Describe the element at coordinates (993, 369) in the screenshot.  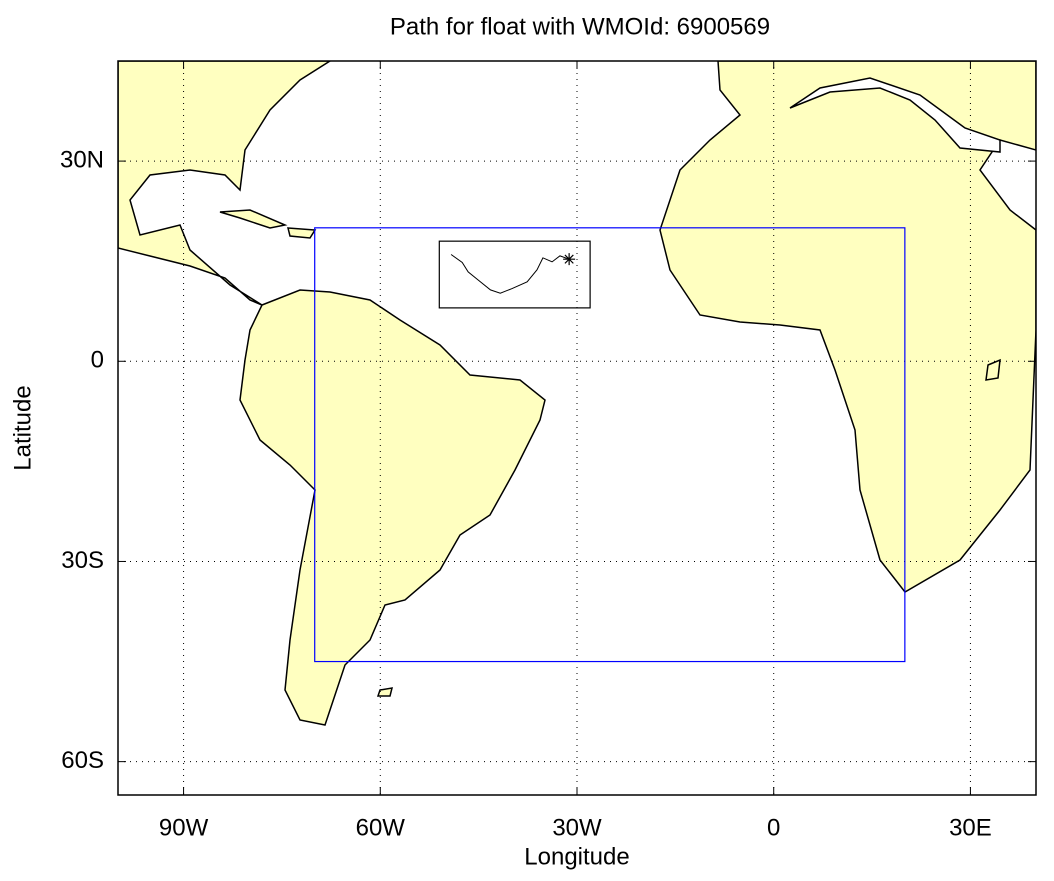
I see `madagascar` at that location.